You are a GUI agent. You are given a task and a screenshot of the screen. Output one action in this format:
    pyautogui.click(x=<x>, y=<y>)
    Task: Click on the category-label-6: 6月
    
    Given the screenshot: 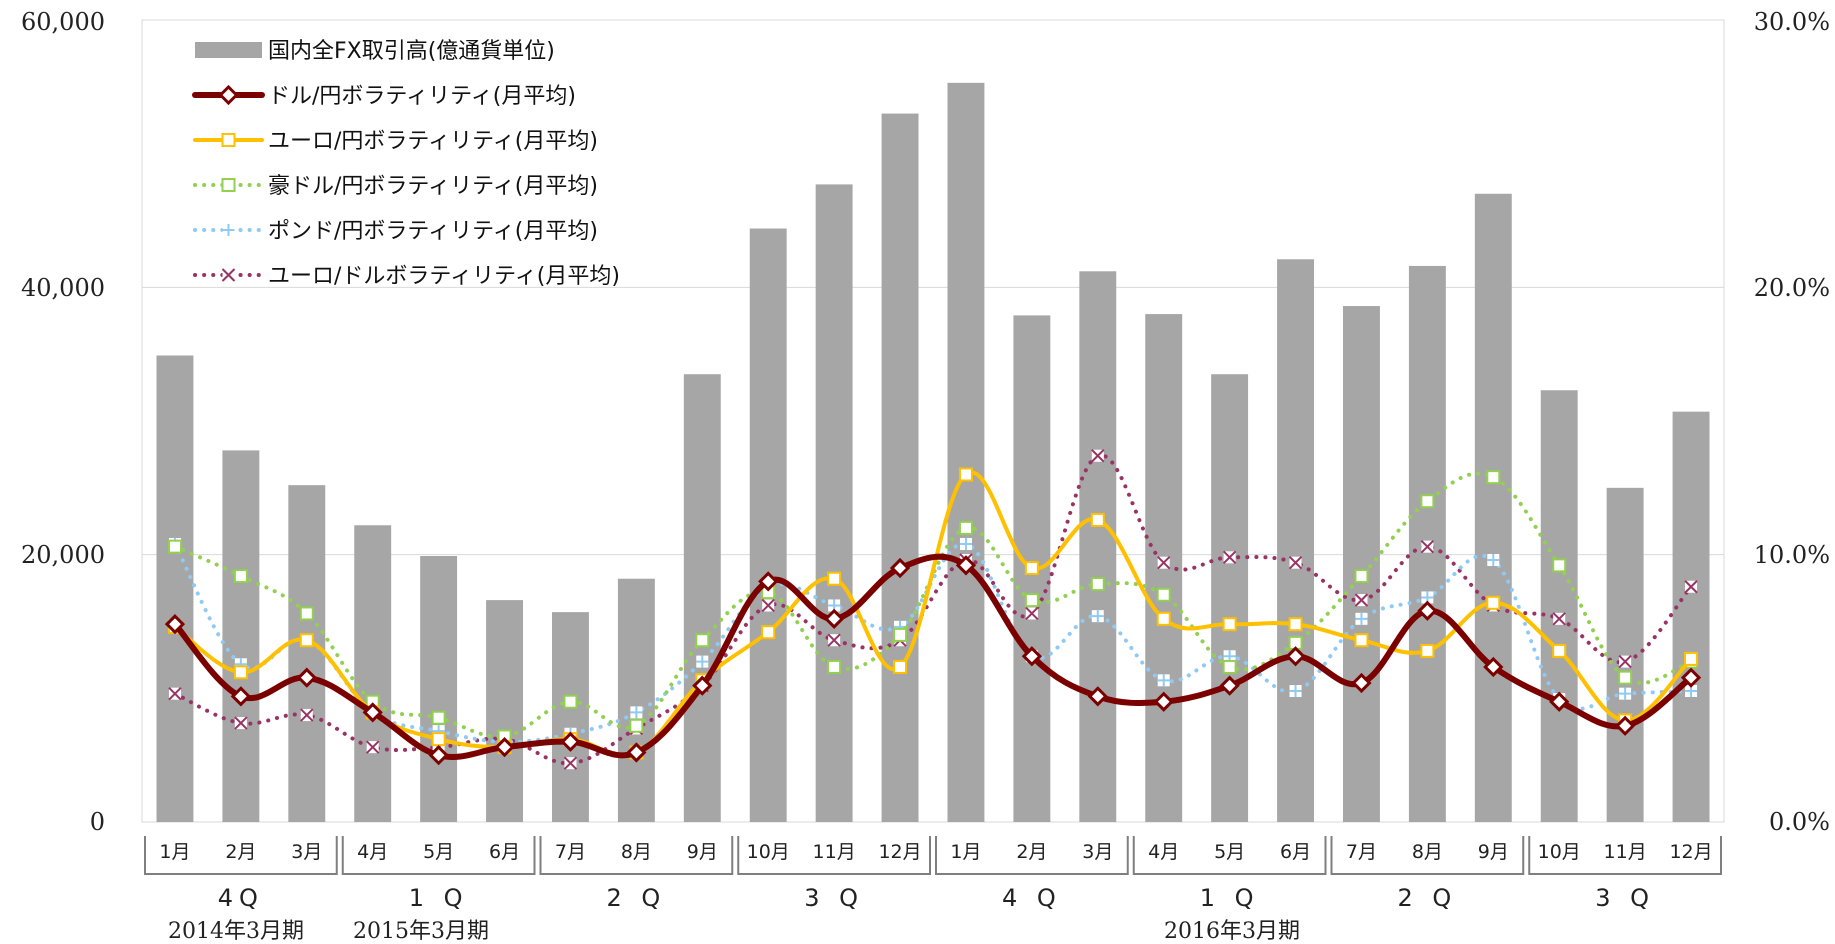 What is the action you would take?
    pyautogui.click(x=504, y=852)
    